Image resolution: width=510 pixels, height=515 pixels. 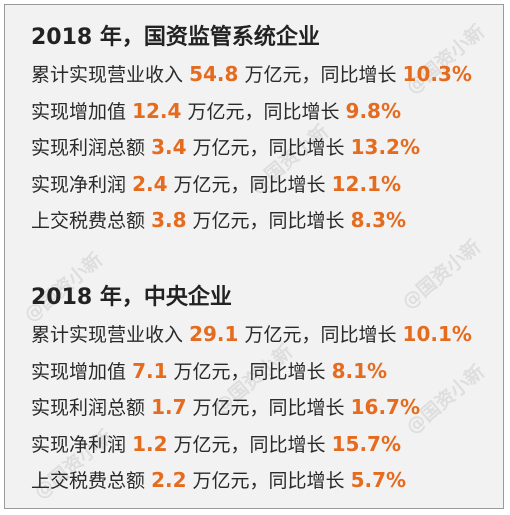 I want to click on stat-value: 2.4, so click(x=150, y=183).